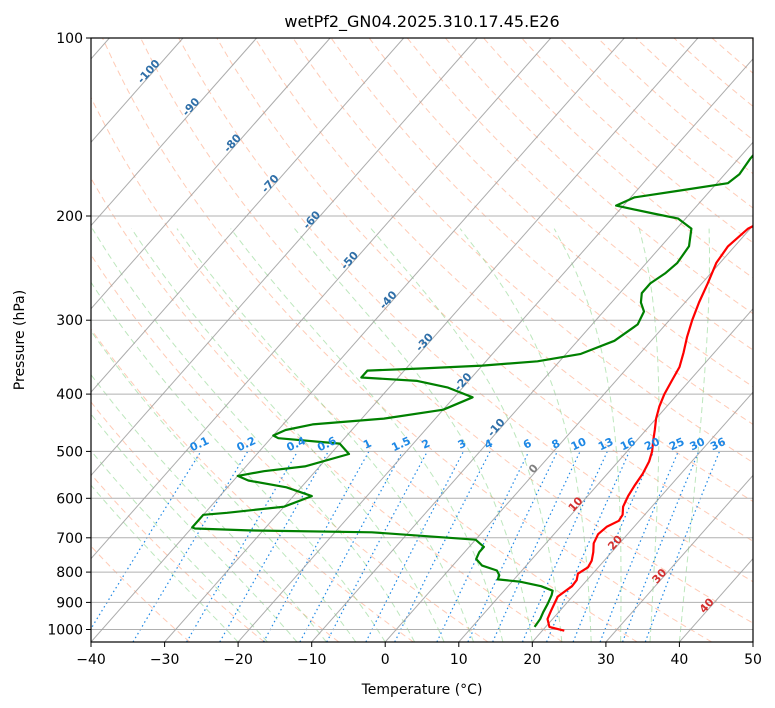 This screenshot has width=775, height=708. I want to click on mixing-ratio-label: 20, so click(652, 444).